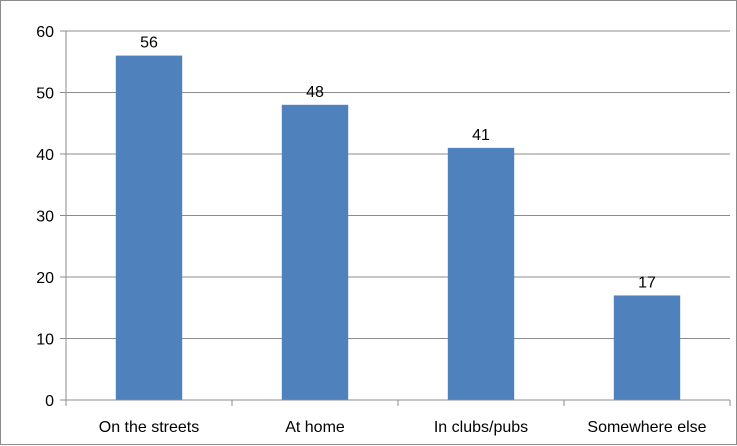 The height and width of the screenshot is (446, 737). What do you see at coordinates (315, 92) in the screenshot?
I see `data-label-1: 48` at bounding box center [315, 92].